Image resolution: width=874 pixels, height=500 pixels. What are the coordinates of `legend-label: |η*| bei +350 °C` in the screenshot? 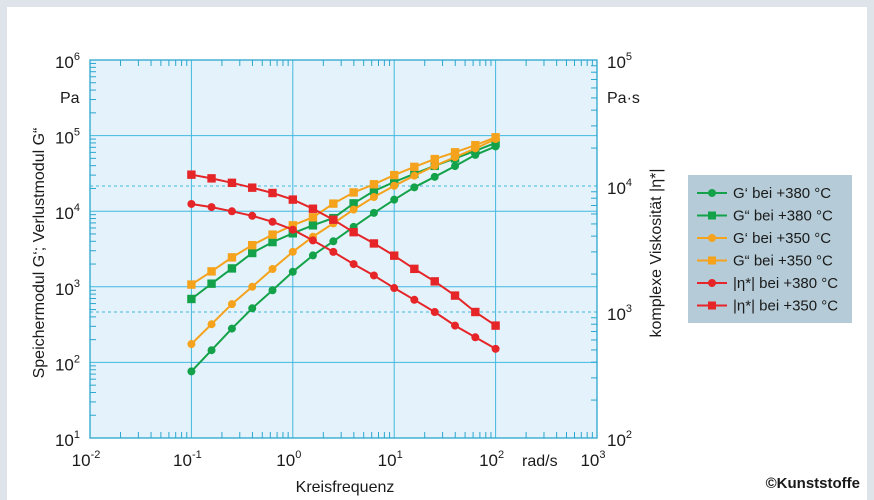 It's located at (785, 306).